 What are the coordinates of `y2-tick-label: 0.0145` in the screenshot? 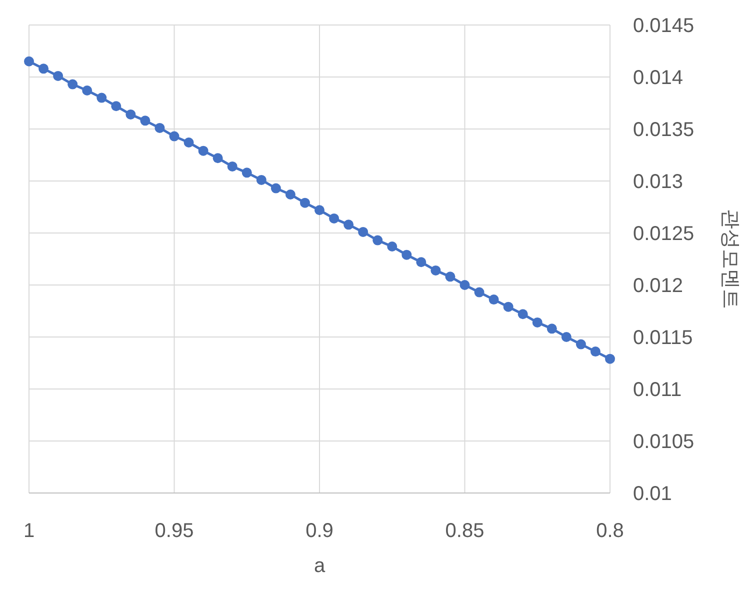 It's located at (663, 26).